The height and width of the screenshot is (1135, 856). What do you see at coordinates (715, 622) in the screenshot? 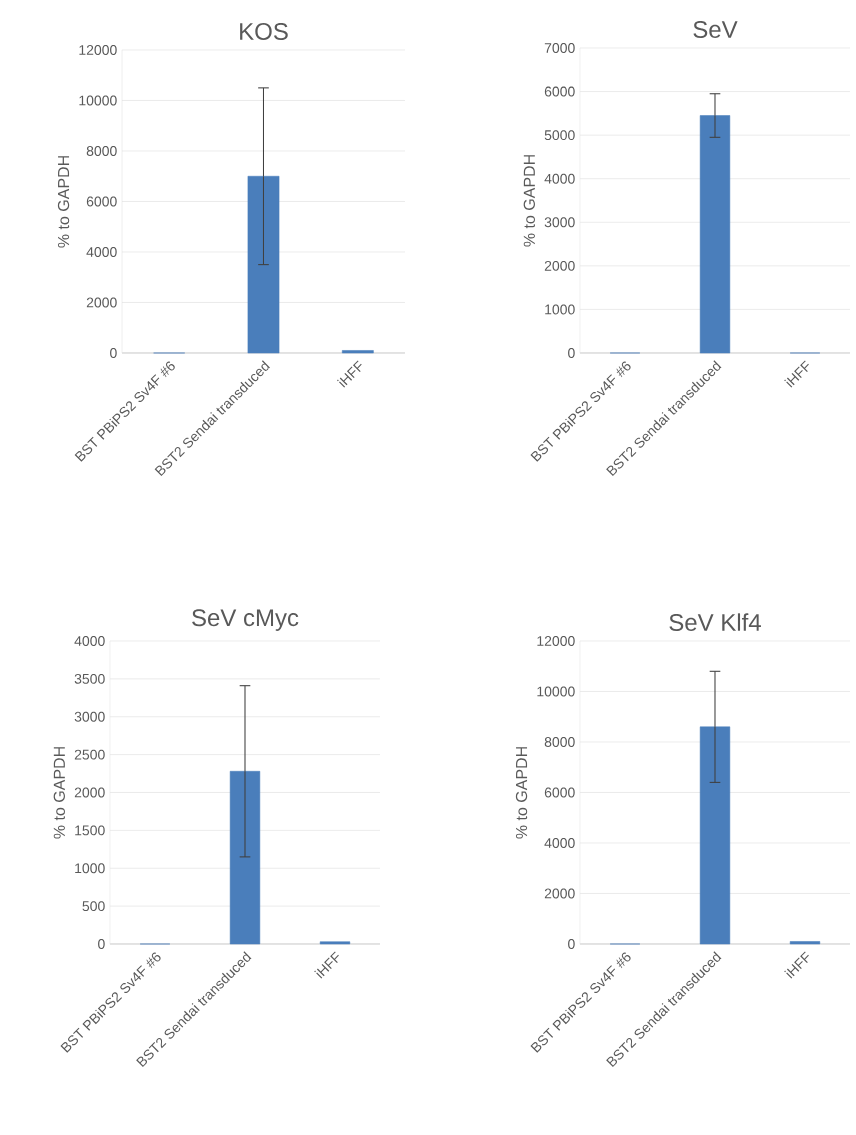
I see `chart-title: SeV Klf4` at bounding box center [715, 622].